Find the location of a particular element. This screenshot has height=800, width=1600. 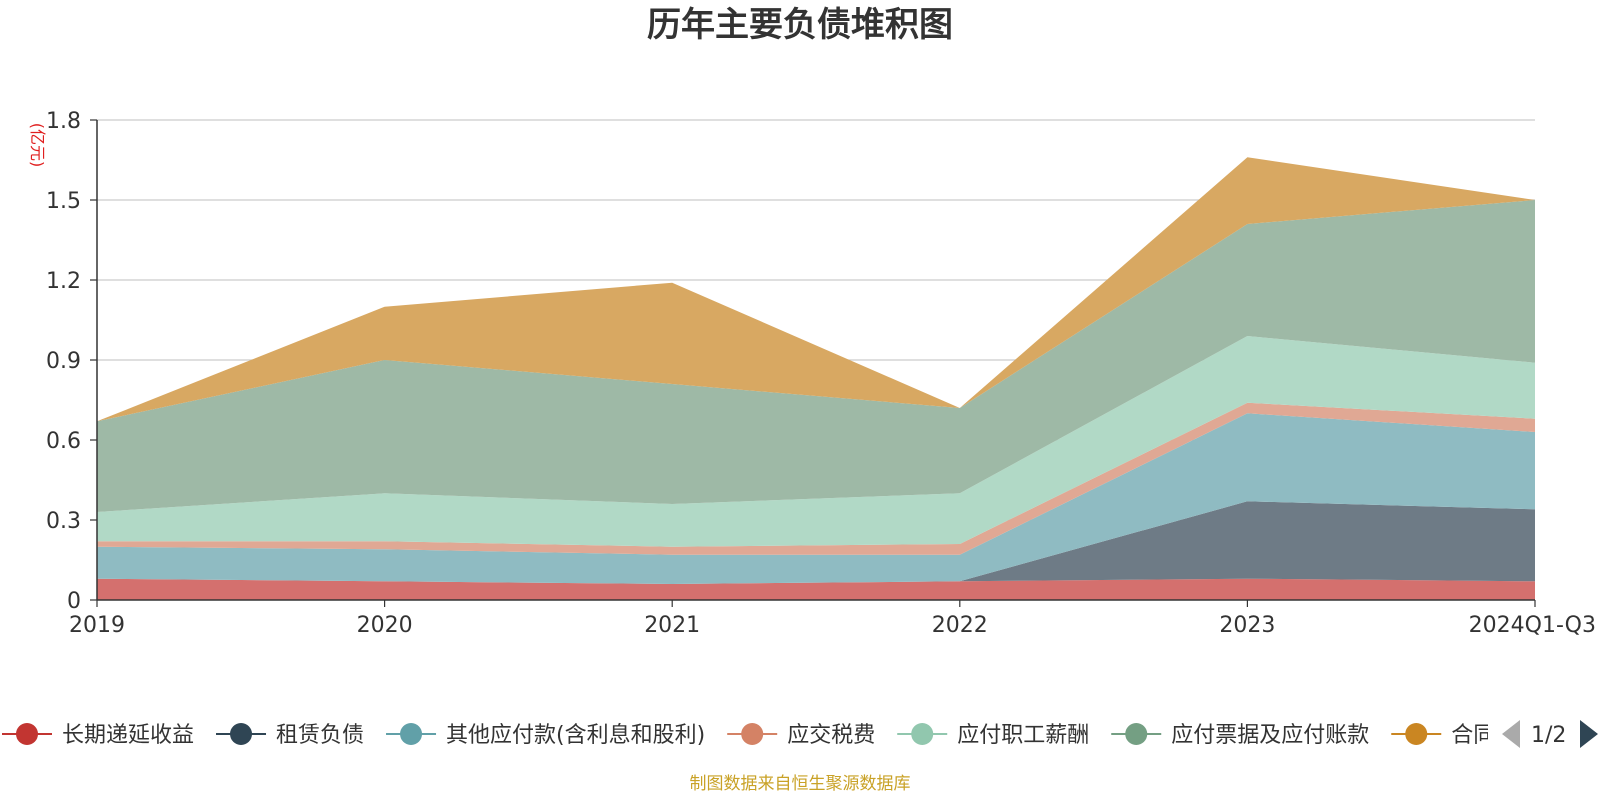

legend-item: 其他应付款(含利息和股利) is located at coordinates (545, 735).